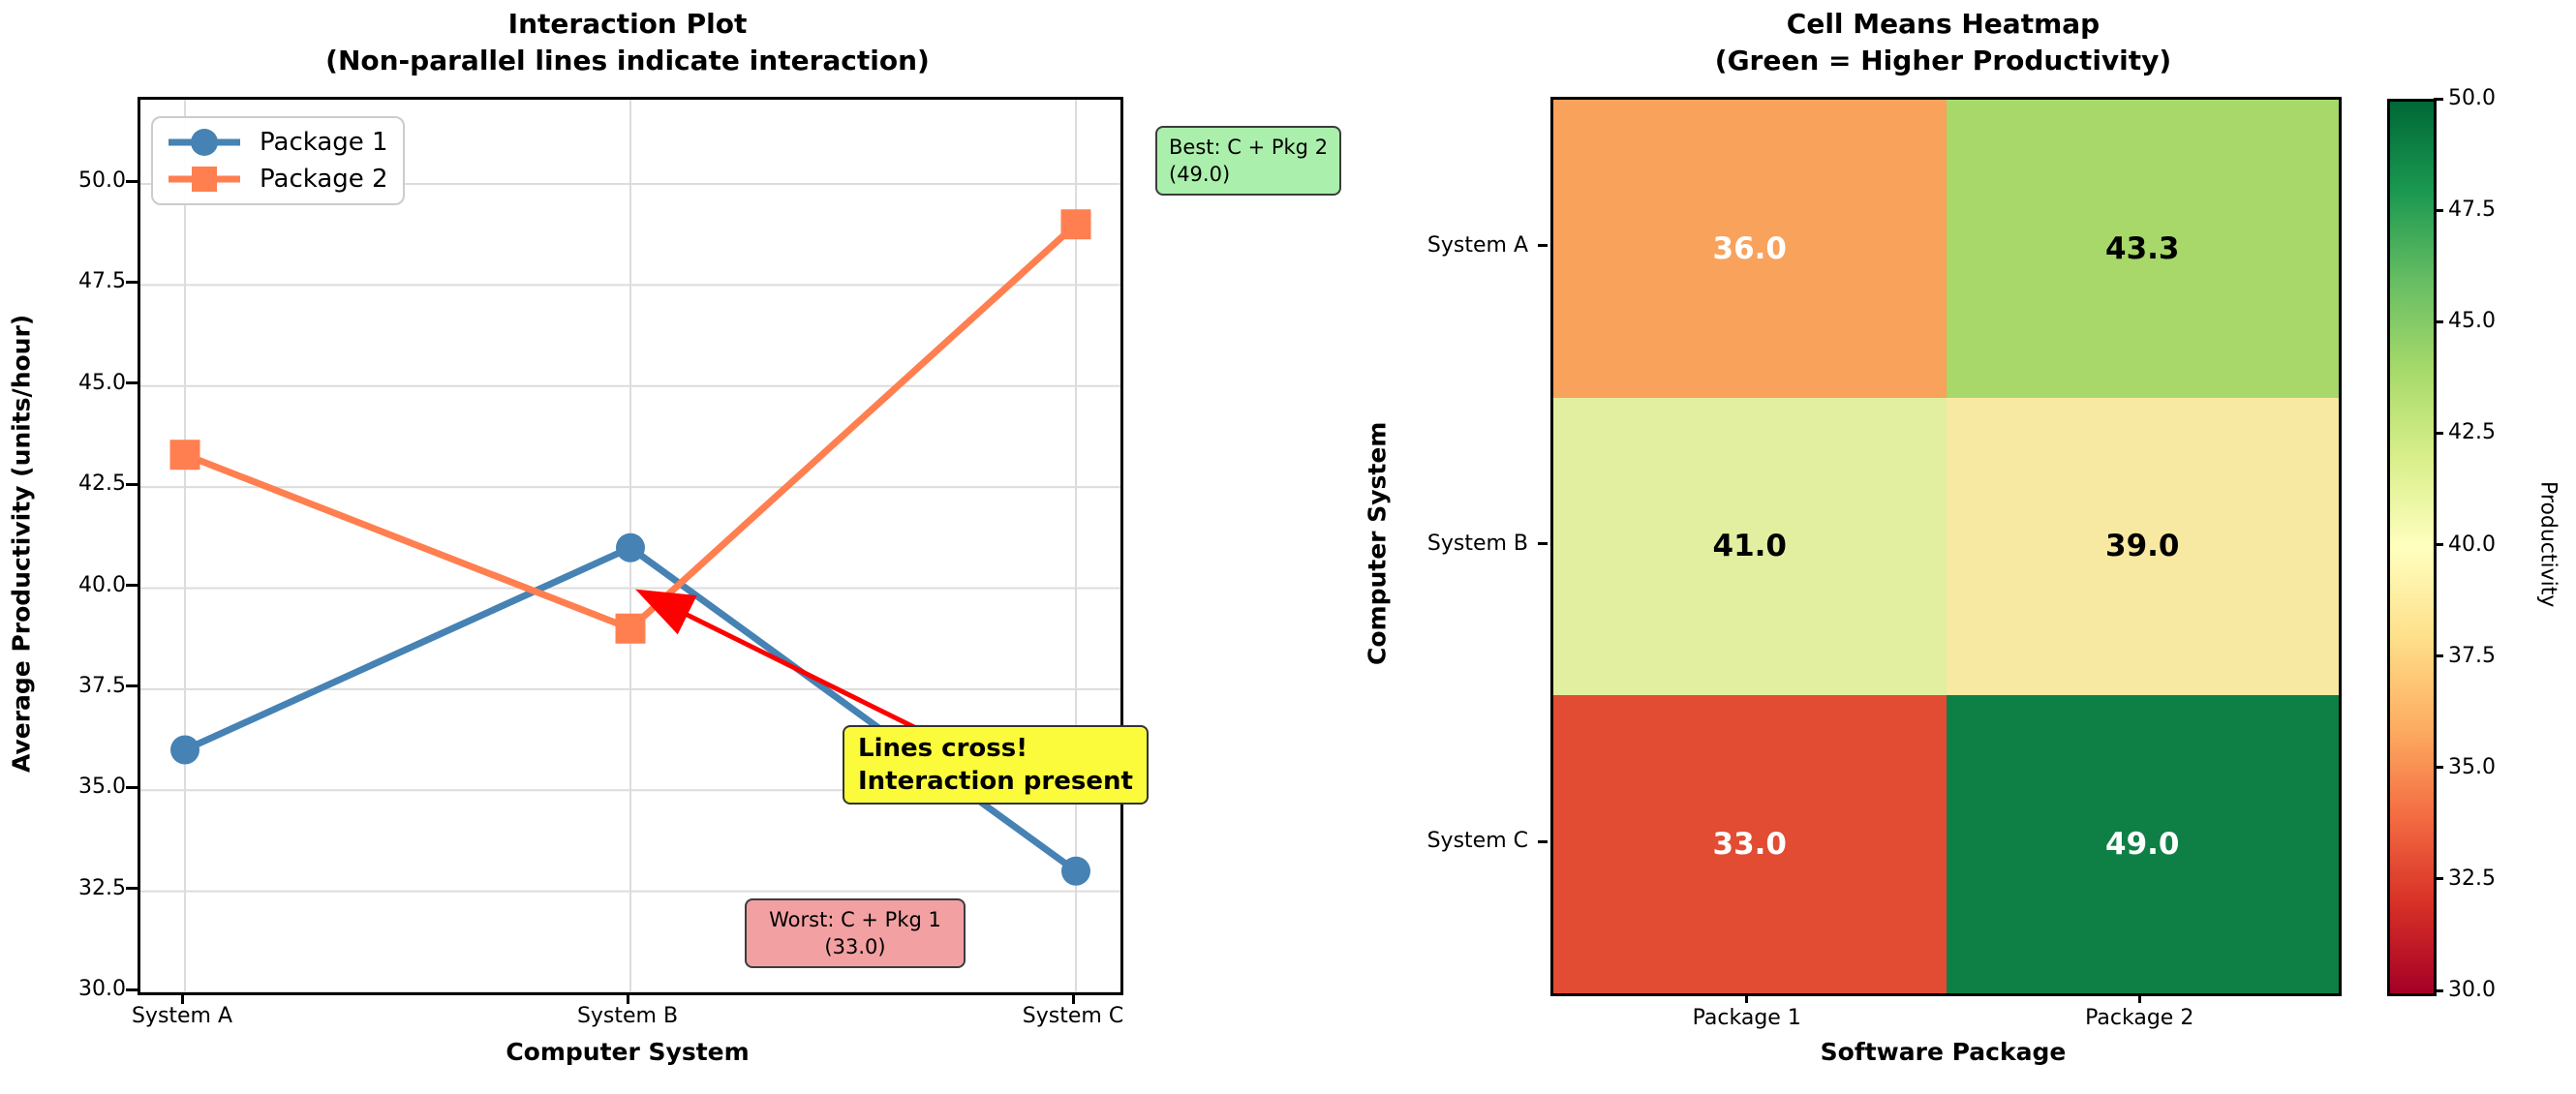 This screenshot has height=1094, width=2576. Describe the element at coordinates (102, 180) in the screenshot. I see `y-tick-label: 50.0` at that location.